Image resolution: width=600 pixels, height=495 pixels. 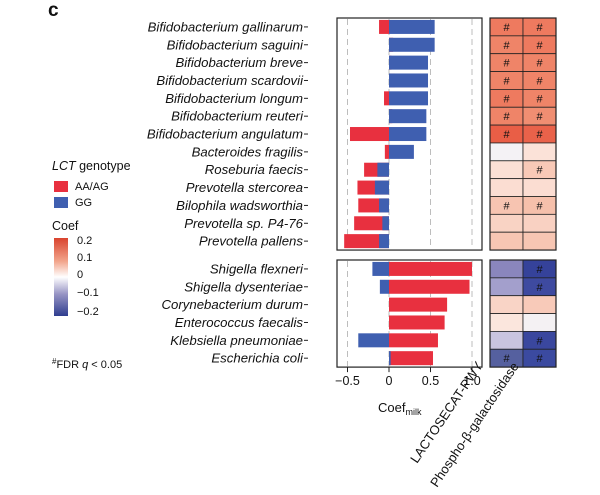 I want to click on footnote-text: FDR, so click(x=69, y=365).